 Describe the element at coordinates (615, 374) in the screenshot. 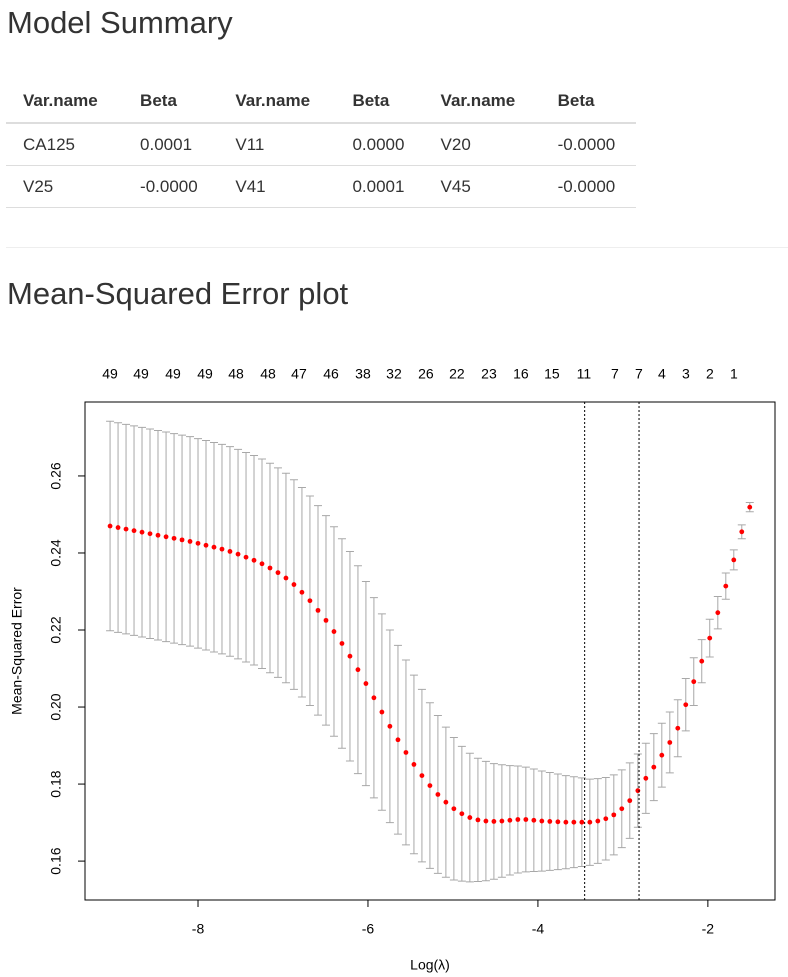

I see `nzero-label: 7` at that location.